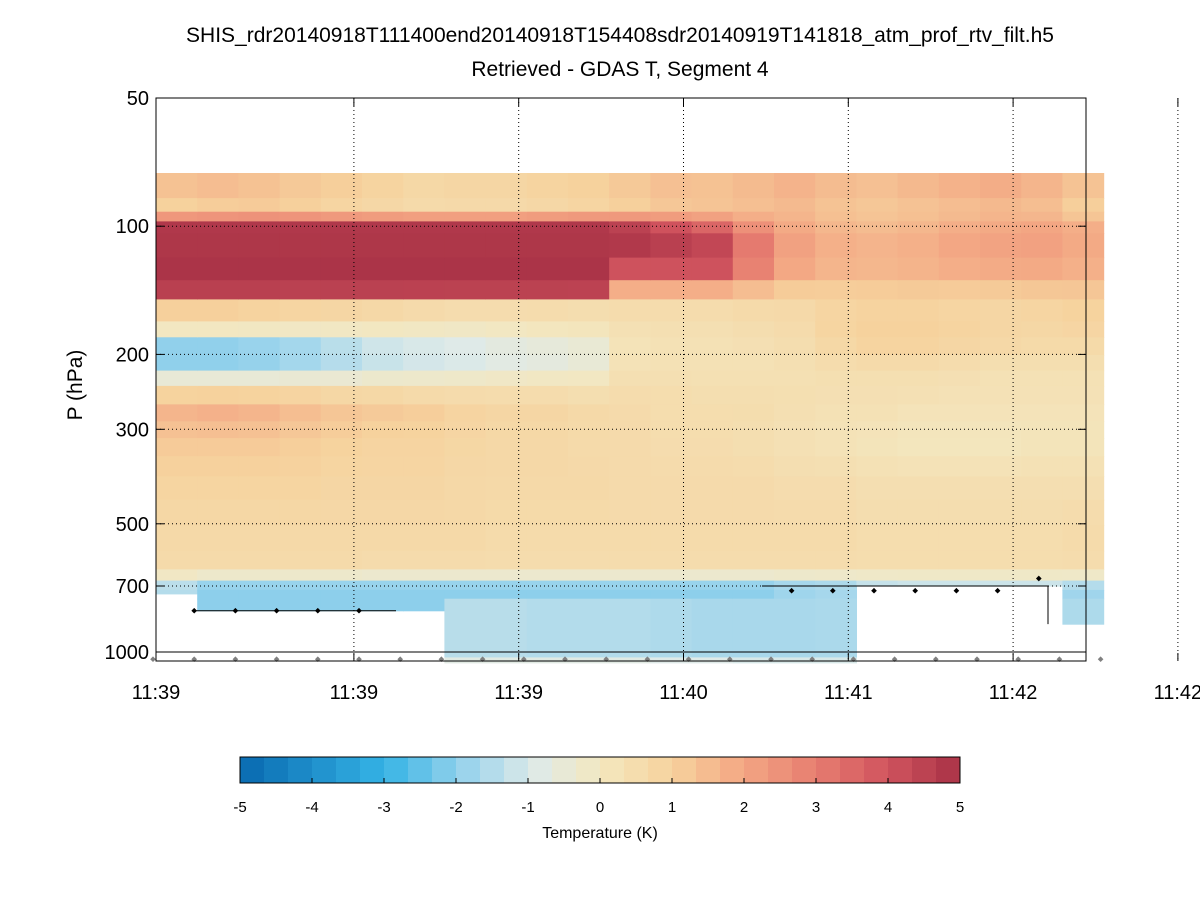  I want to click on colorbar-tick-label: 5, so click(960, 807).